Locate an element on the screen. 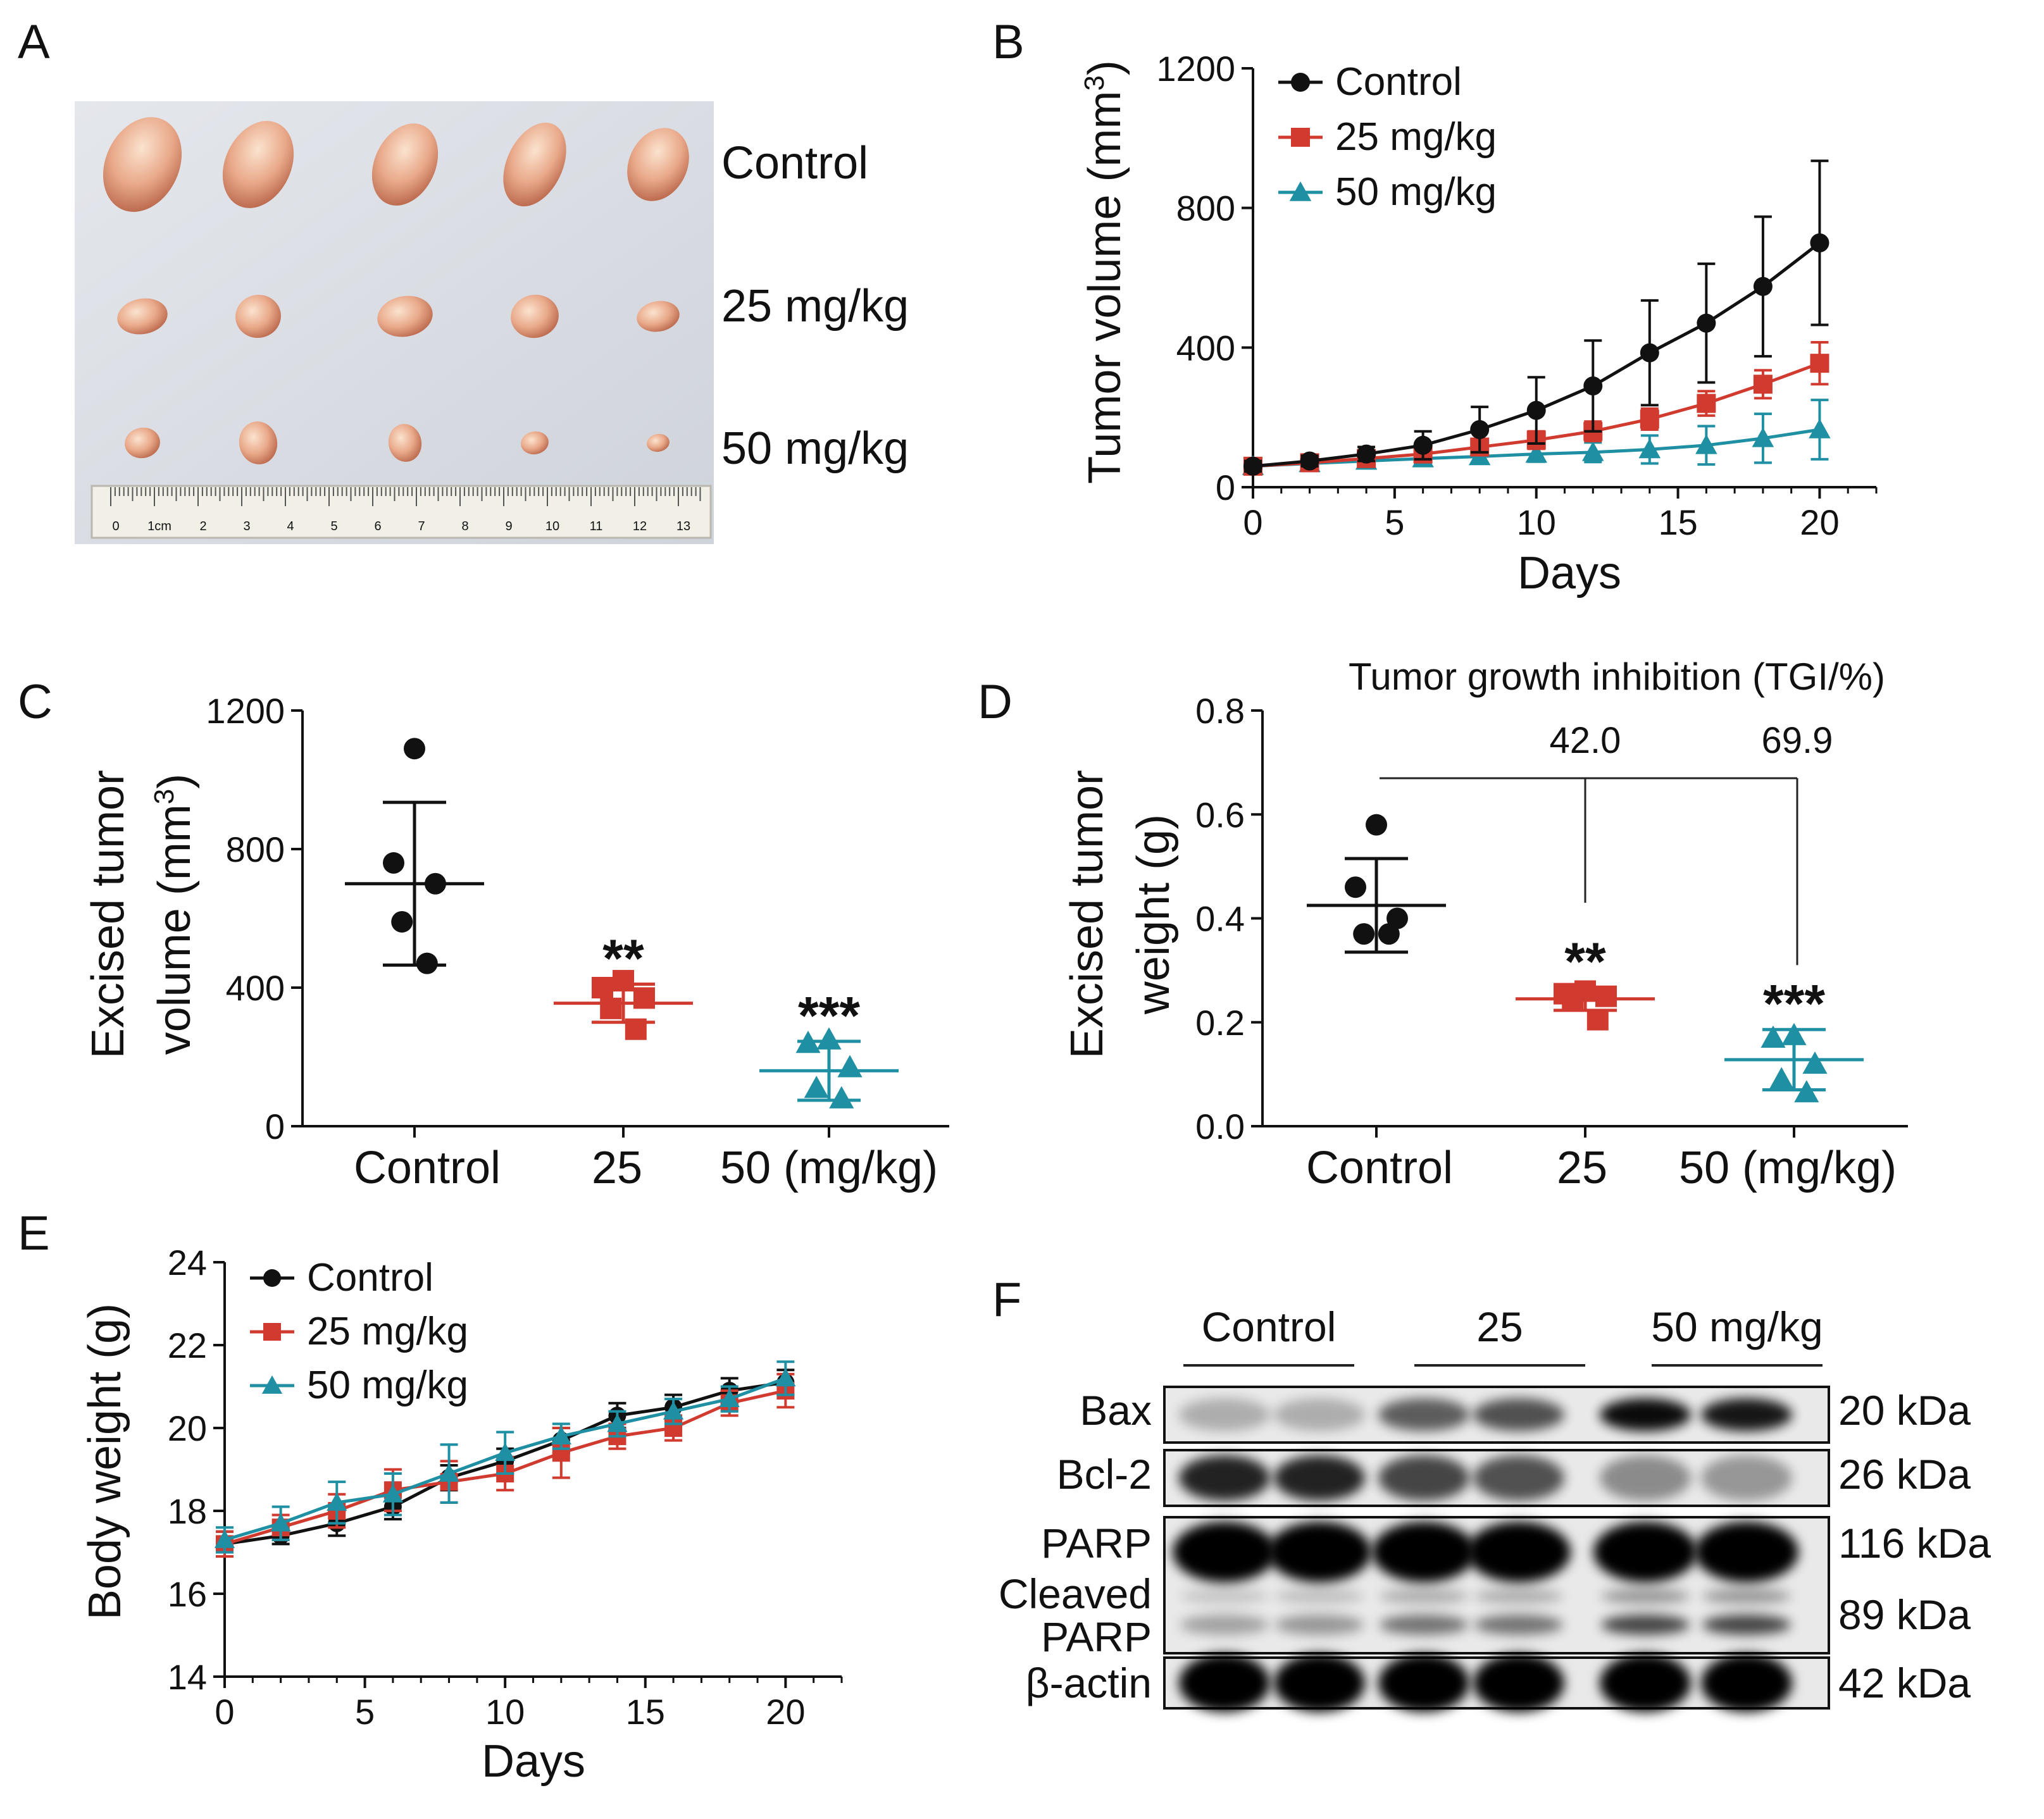 The height and width of the screenshot is (1819, 2044). ruler-label: 8 is located at coordinates (464, 526).